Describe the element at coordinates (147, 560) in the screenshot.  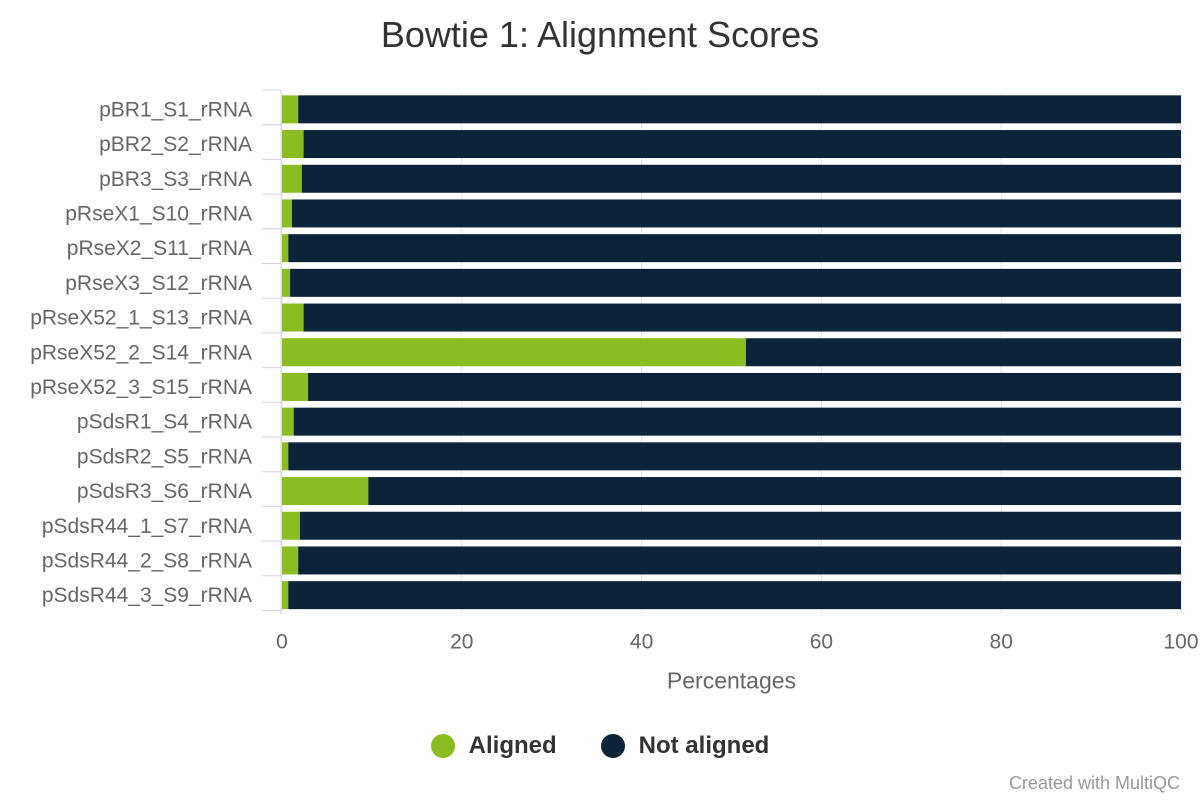
I see `category-label: pSdsR44_2_S8_rRNA` at that location.